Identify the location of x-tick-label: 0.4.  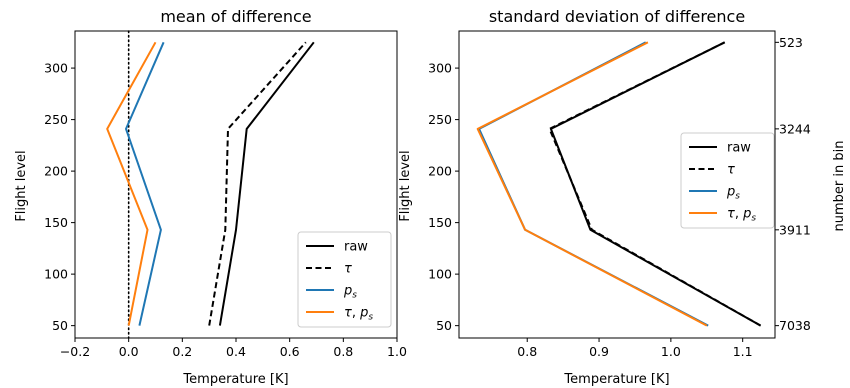
(236, 351).